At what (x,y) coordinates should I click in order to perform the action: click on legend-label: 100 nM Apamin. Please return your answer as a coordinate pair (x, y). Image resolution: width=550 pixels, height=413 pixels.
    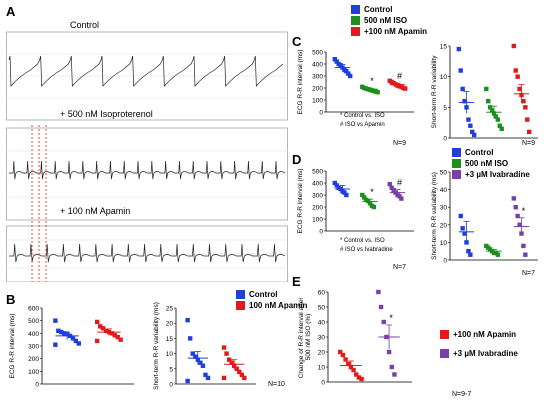
    Looking at the image, I should click on (278, 305).